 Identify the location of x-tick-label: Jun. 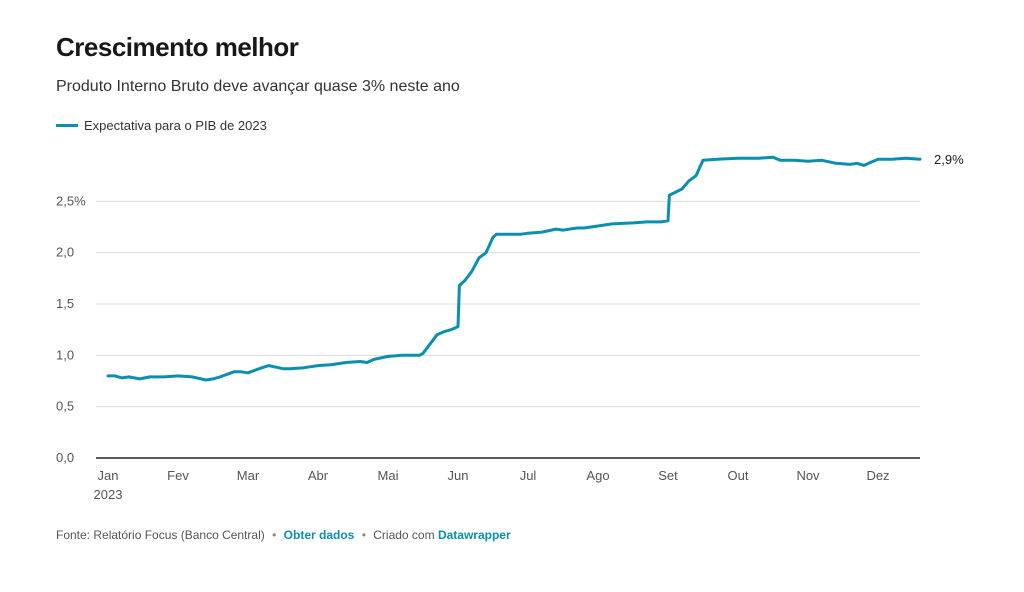
(458, 475).